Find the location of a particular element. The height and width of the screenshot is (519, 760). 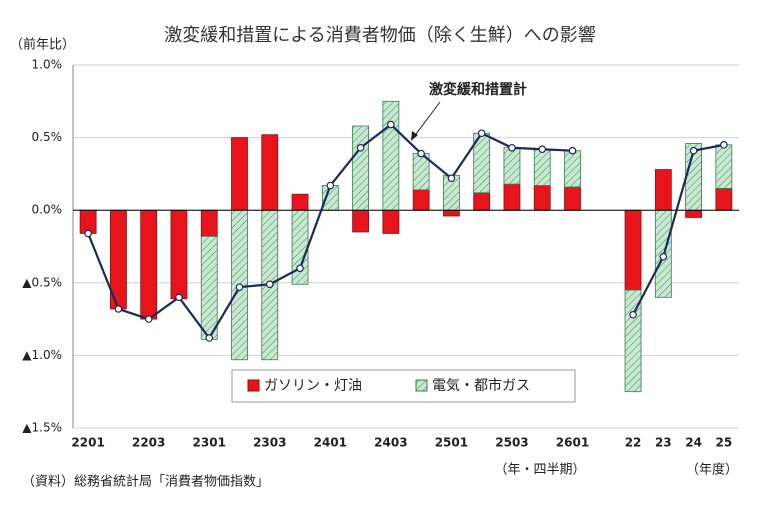

x-tick-label: 2401 is located at coordinates (330, 443).